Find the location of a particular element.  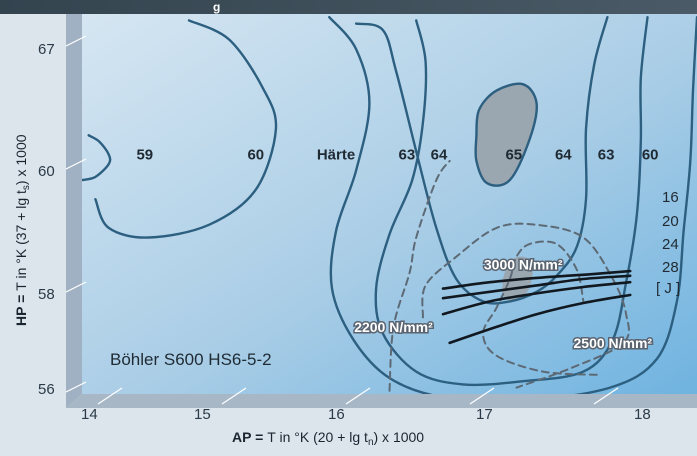

x-tick-label: 17 is located at coordinates (484, 414).